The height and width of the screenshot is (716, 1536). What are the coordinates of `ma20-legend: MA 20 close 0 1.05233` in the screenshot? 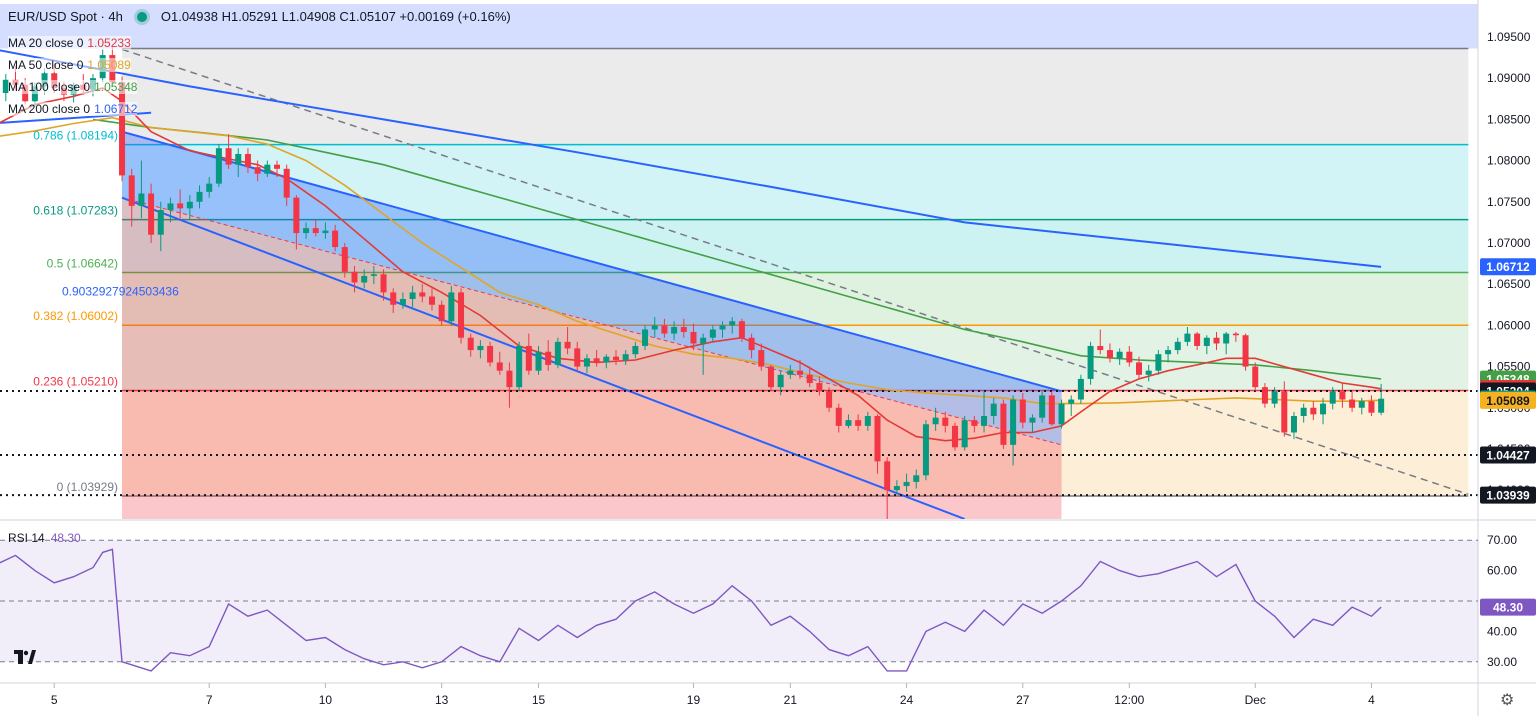 It's located at (69, 43).